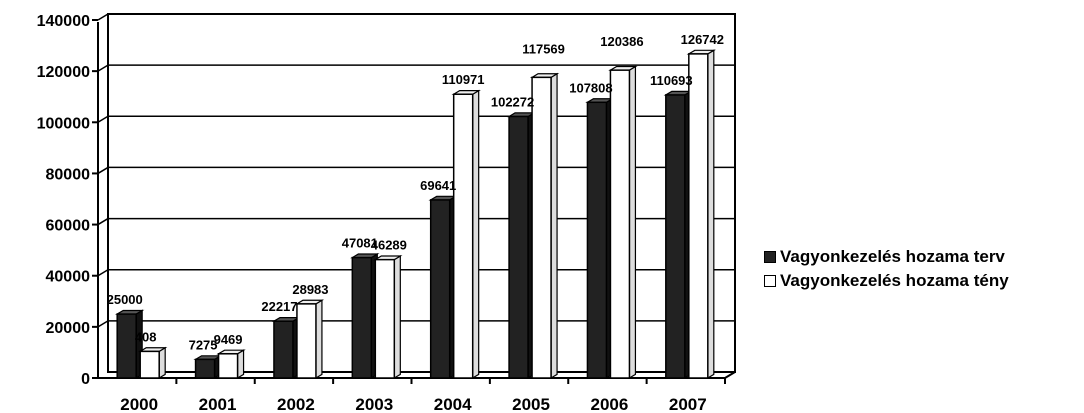  I want to click on data-label: 47081, so click(360, 243).